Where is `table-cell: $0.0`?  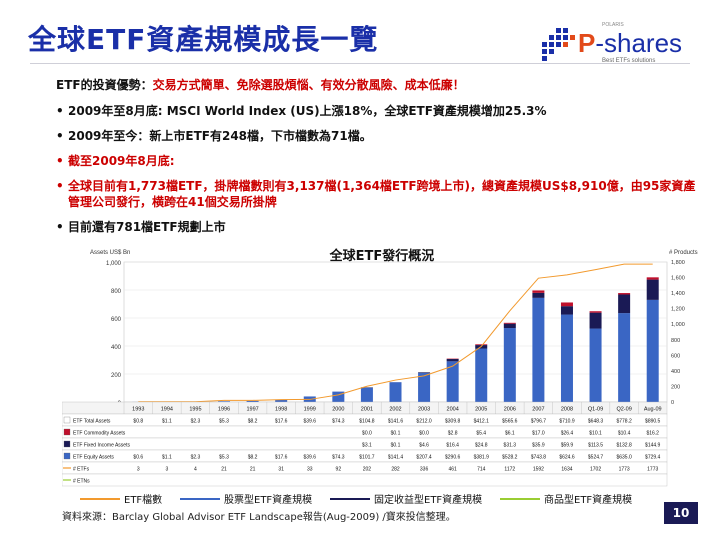 table-cell: $0.0 is located at coordinates (367, 434).